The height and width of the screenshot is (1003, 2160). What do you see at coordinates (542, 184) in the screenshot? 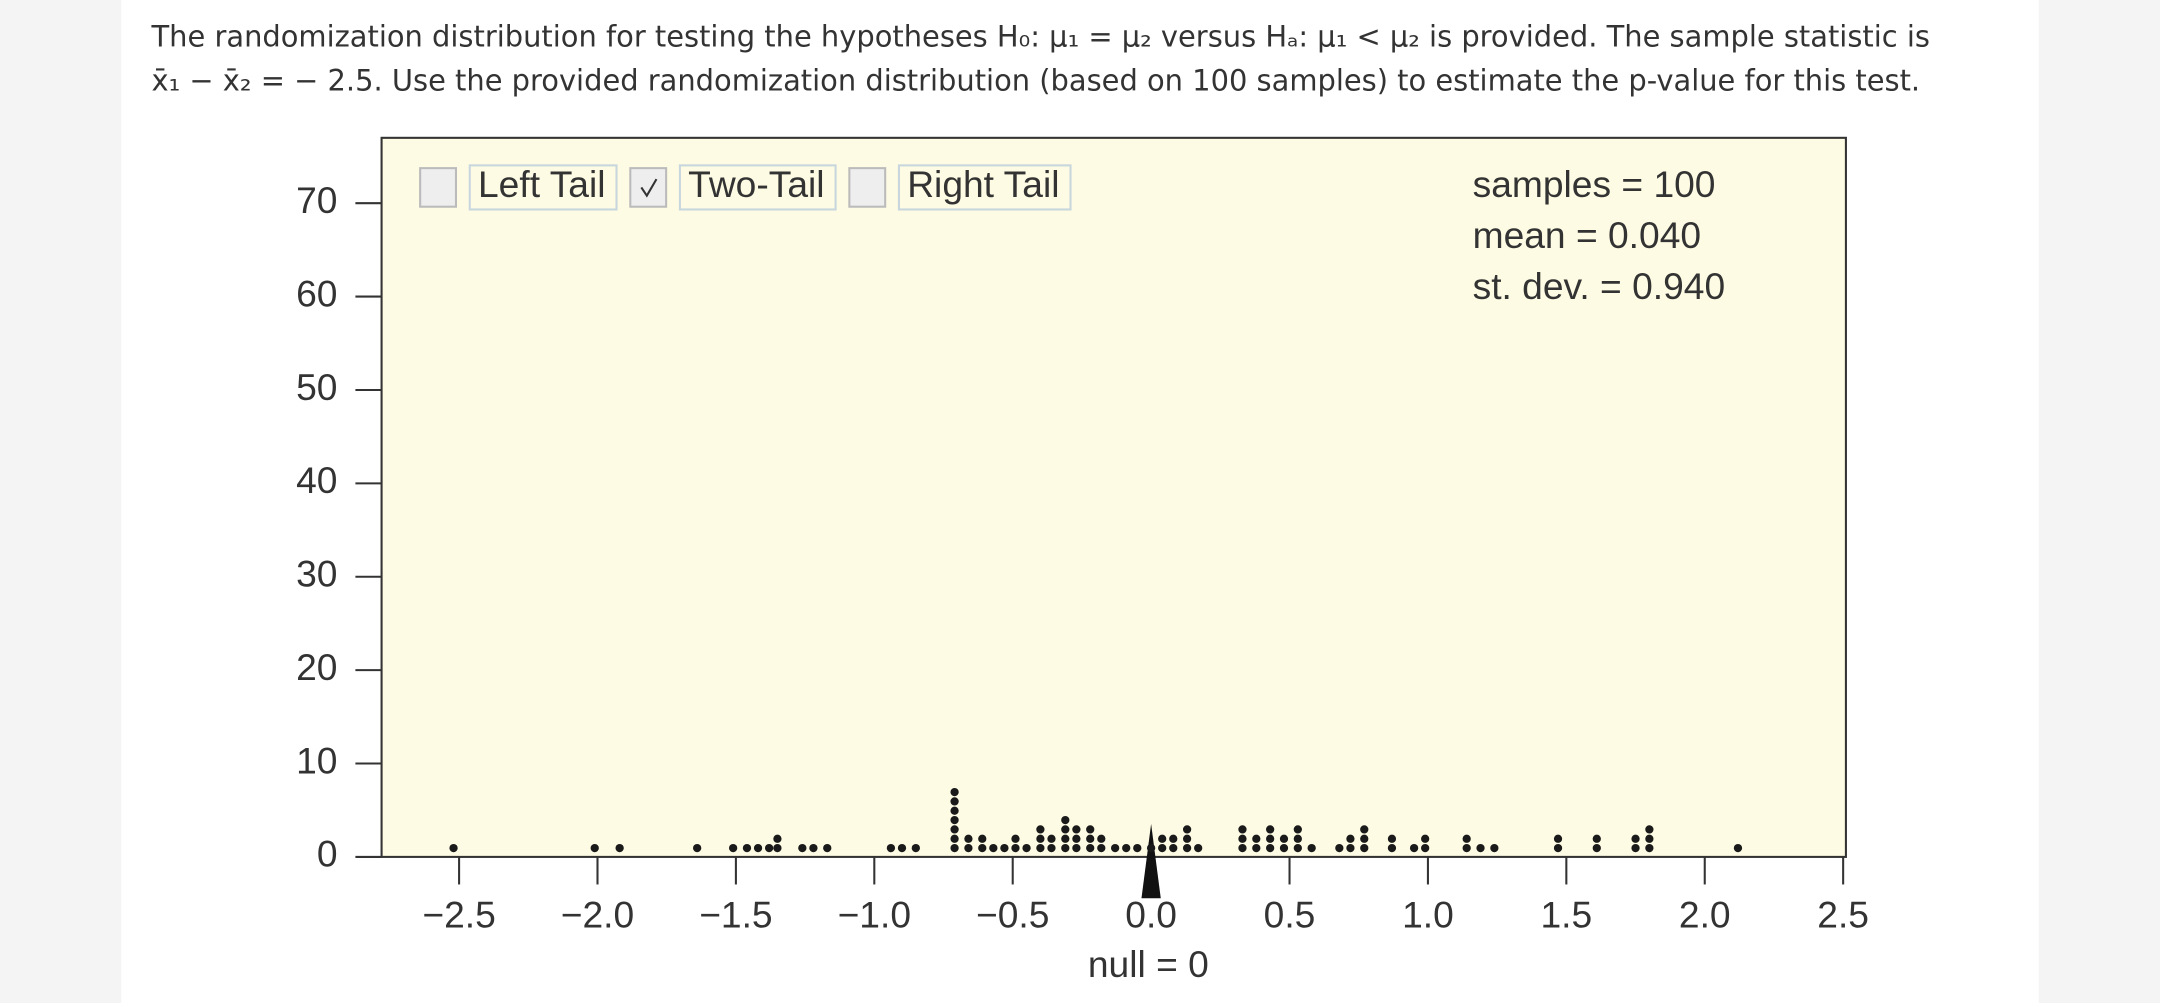
I see `checkbox-label: Left Tail` at bounding box center [542, 184].